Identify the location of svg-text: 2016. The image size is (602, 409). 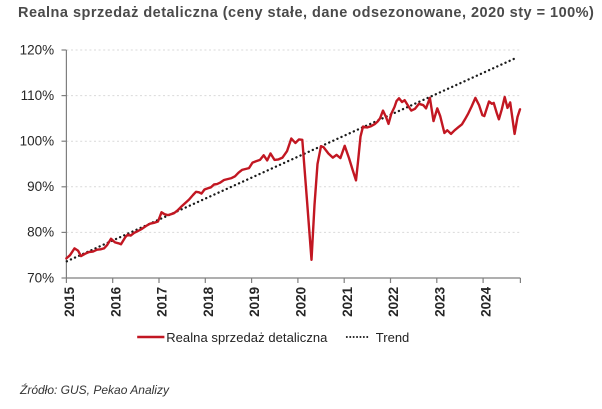
(115, 301).